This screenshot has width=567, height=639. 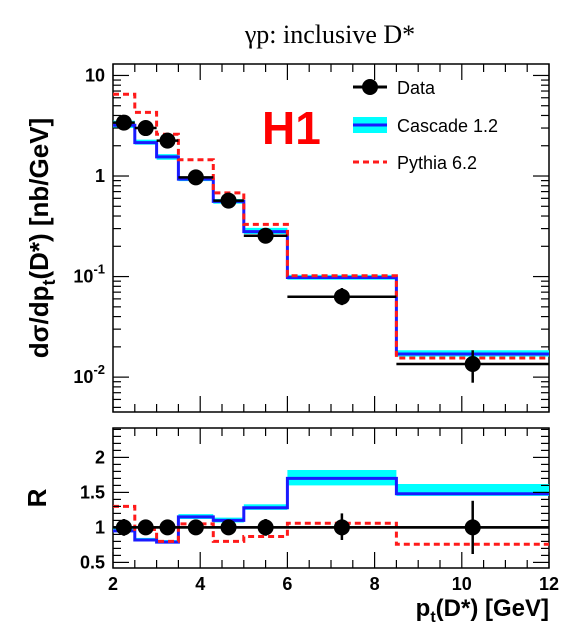 I want to click on x-tick-label-0: 2, so click(x=113, y=584).